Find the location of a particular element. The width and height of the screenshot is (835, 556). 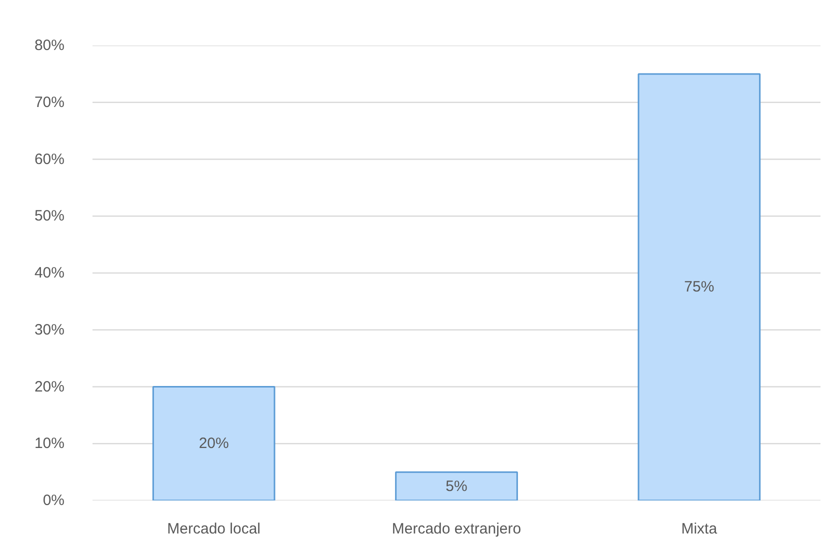

data-label: 5% is located at coordinates (457, 486).